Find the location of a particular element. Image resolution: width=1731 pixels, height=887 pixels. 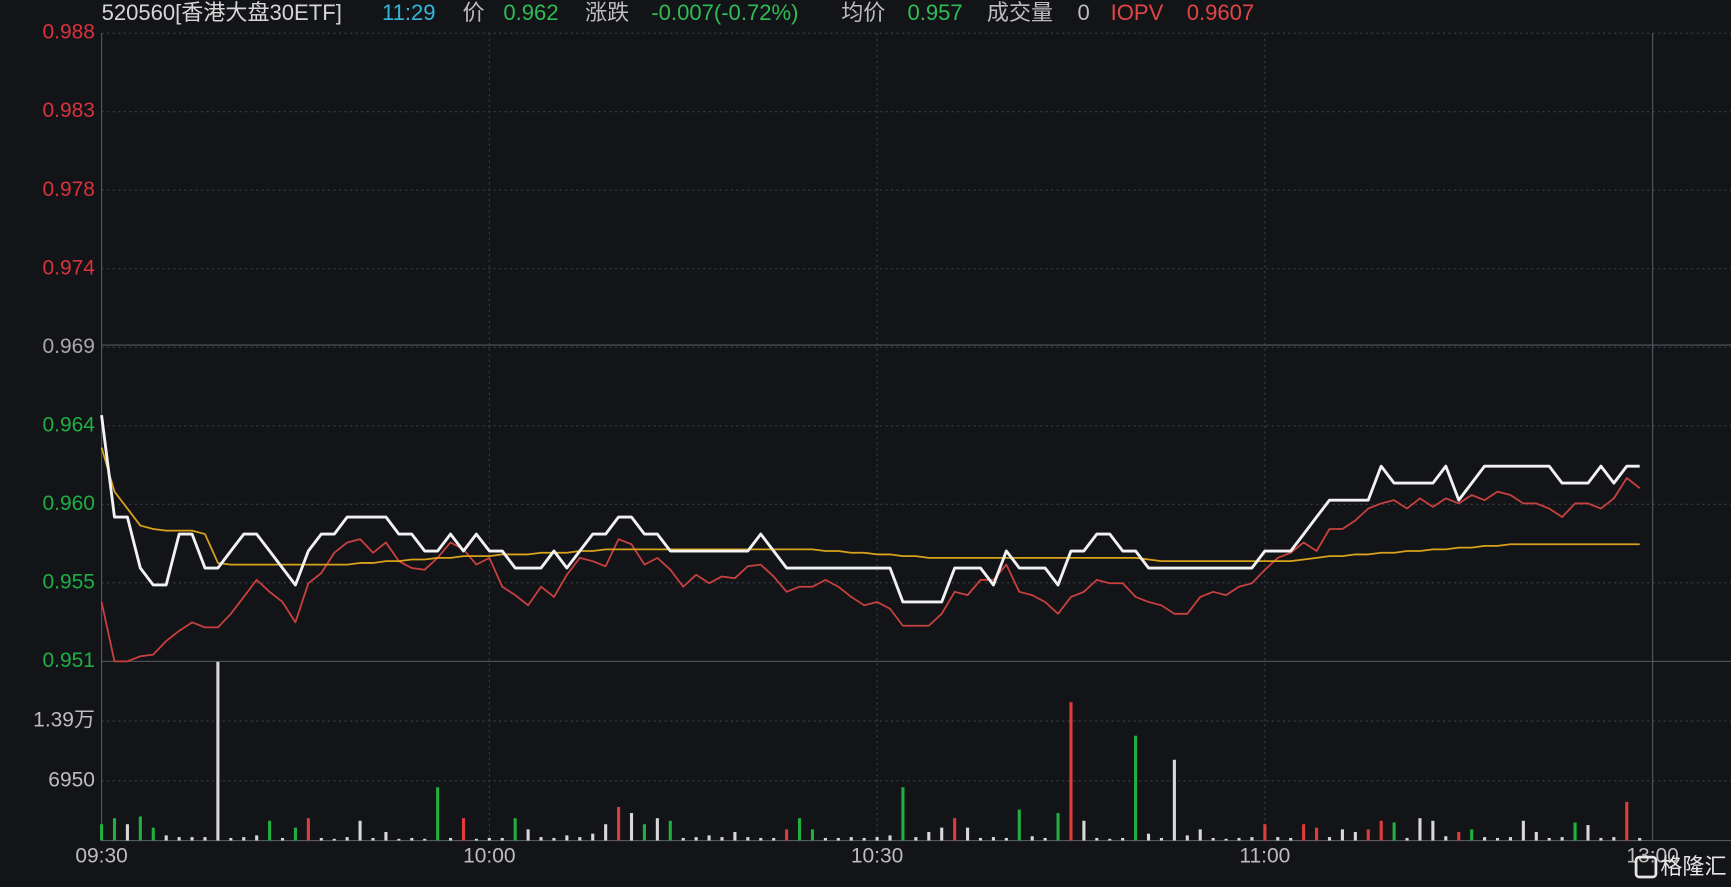

volume: 0 is located at coordinates (1083, 12).